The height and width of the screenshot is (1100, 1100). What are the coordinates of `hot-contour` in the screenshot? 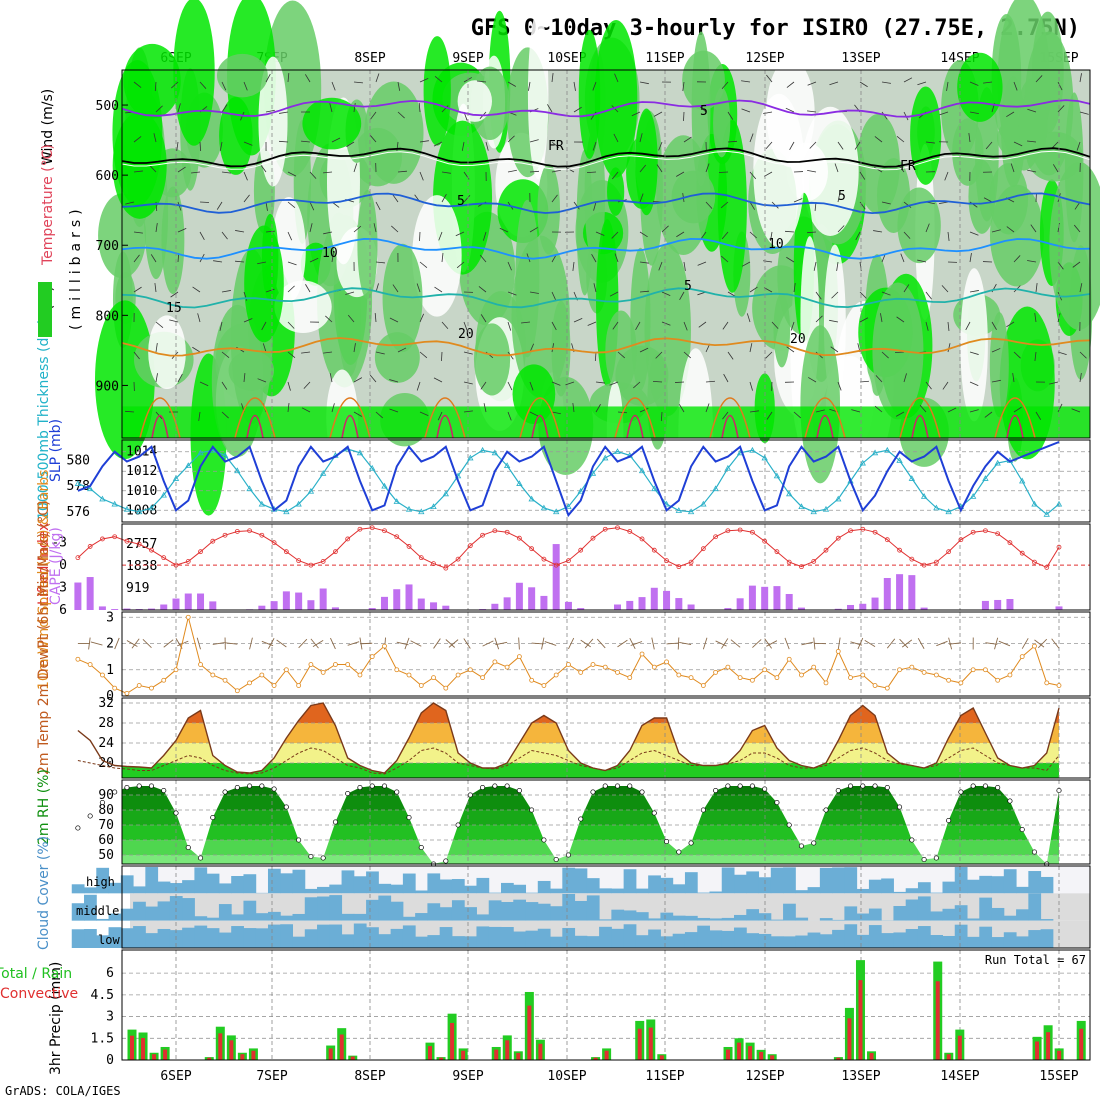 It's located at (540, 426).